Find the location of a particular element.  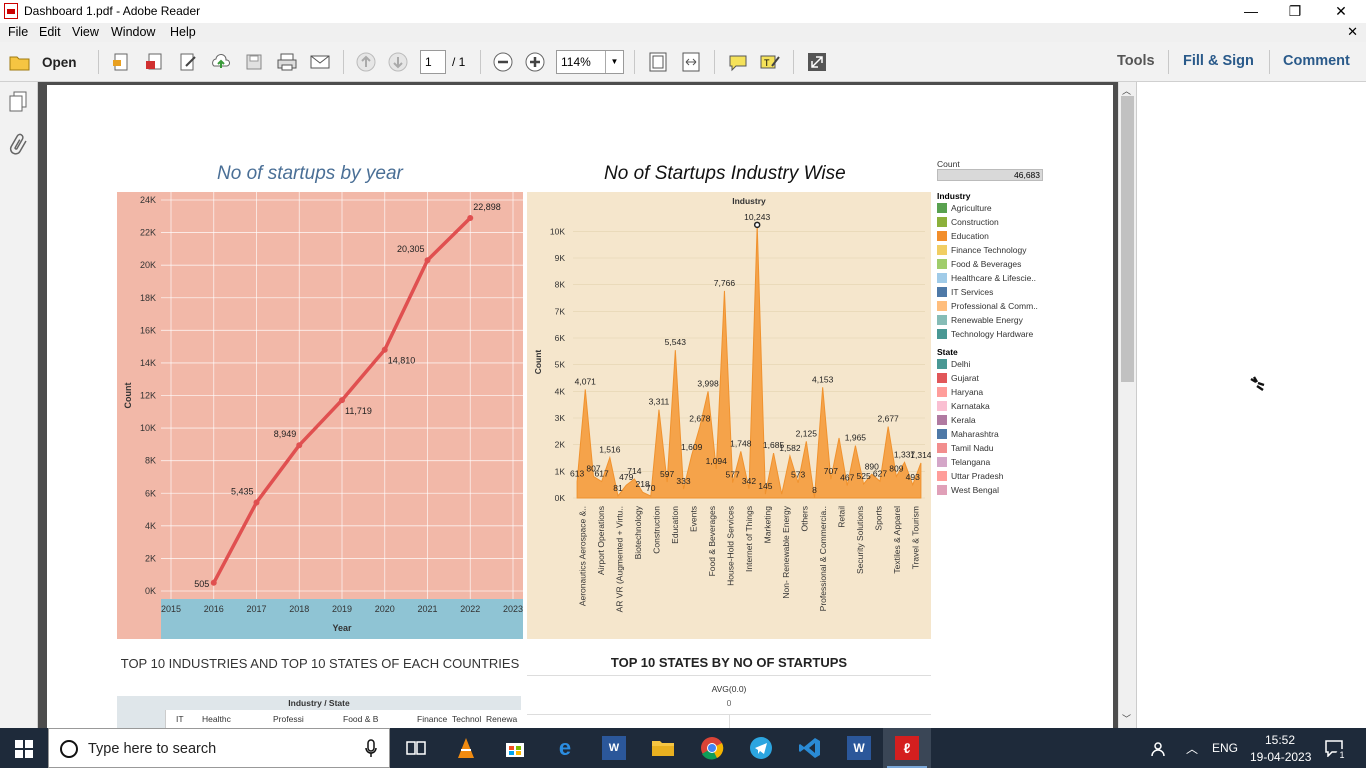

windows-start-icon is located at coordinates (24, 750).